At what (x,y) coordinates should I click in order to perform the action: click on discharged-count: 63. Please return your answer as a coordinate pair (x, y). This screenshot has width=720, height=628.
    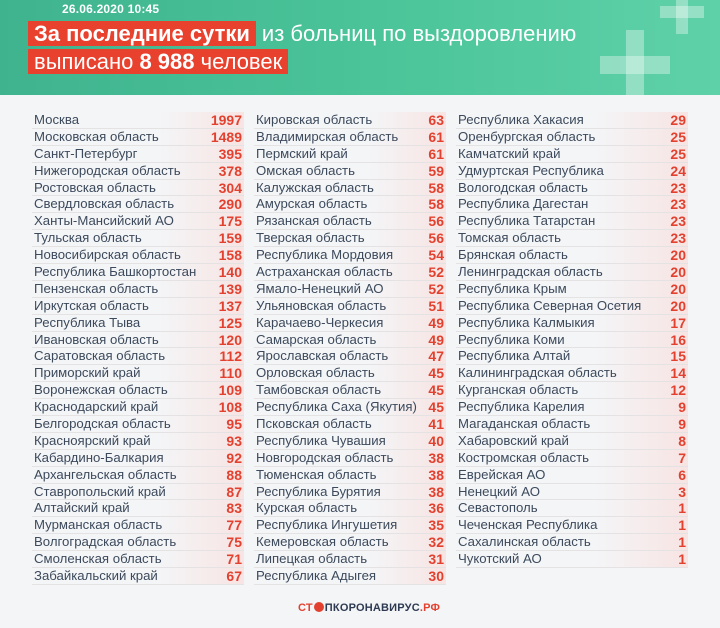
    Looking at the image, I should click on (436, 120).